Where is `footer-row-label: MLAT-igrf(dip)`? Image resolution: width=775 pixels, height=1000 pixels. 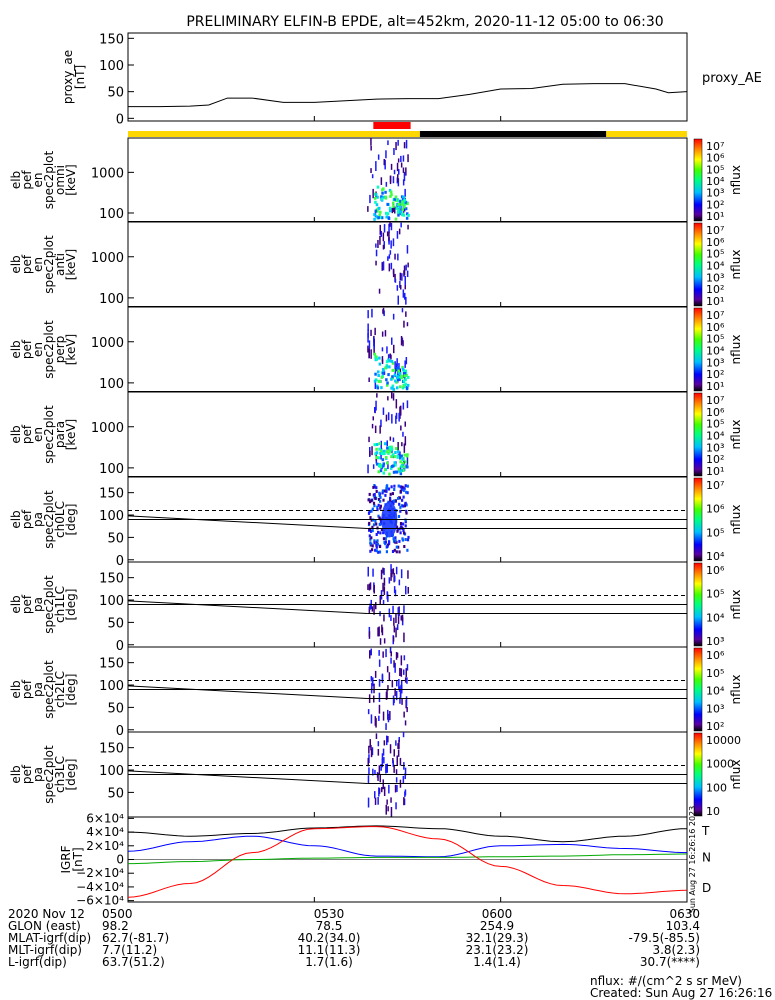 footer-row-label: MLAT-igrf(dip) is located at coordinates (50, 938).